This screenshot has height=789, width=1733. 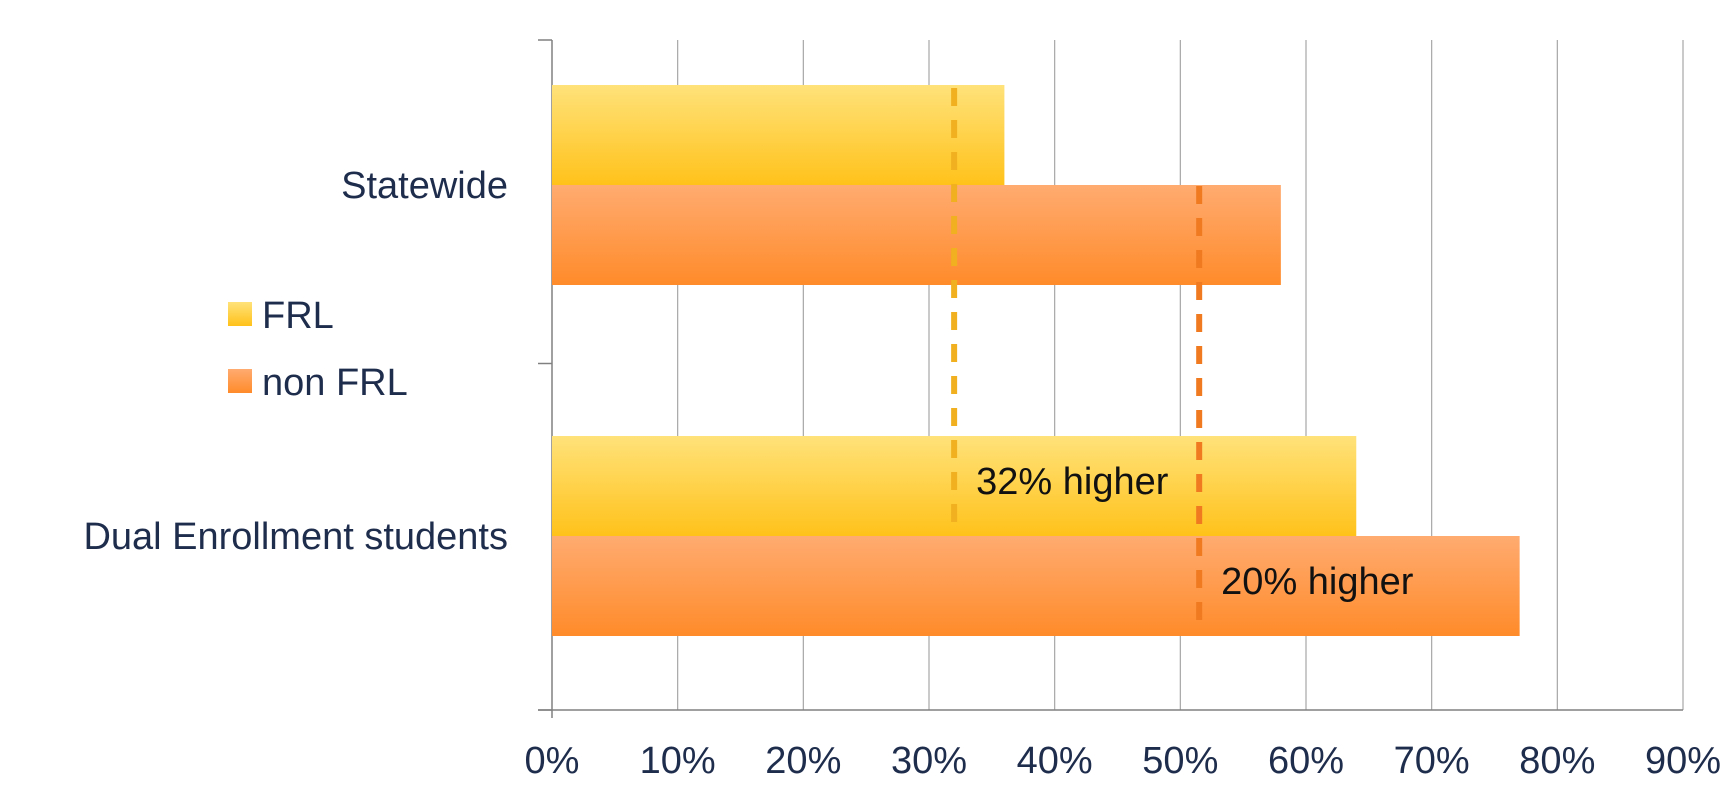 I want to click on annotation-label: 20% higher, so click(x=1317, y=582).